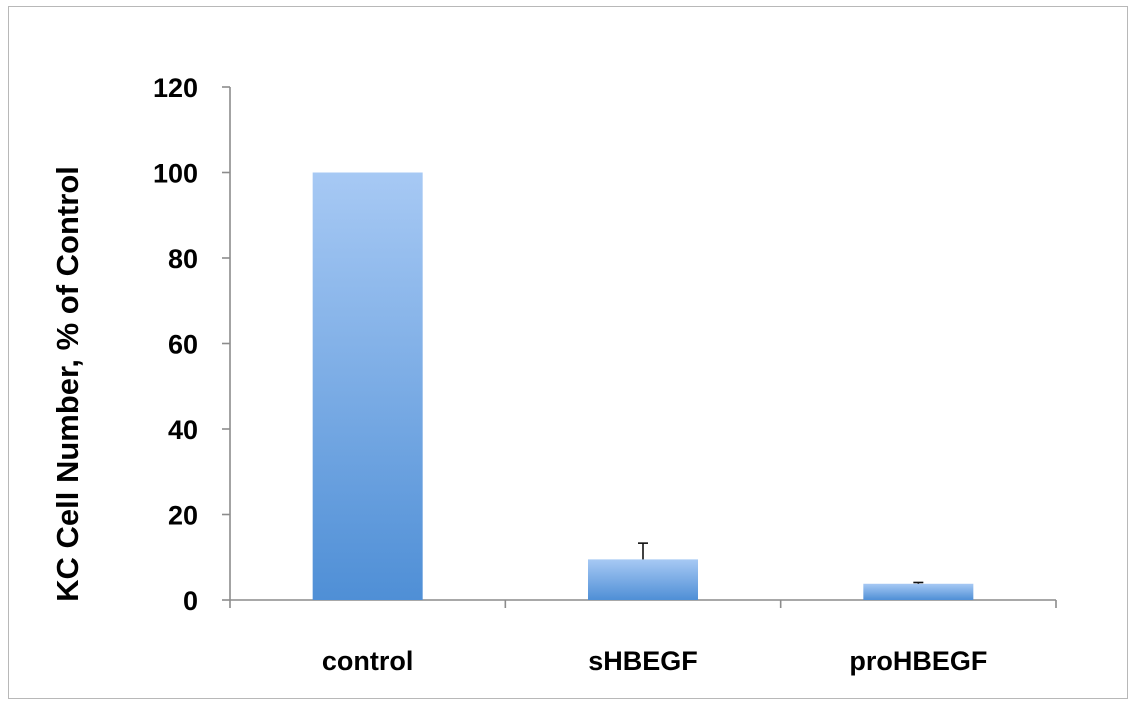 This screenshot has width=1134, height=709. I want to click on y-axis: 0 20 40 60 80 100 120, so click(192, 344).